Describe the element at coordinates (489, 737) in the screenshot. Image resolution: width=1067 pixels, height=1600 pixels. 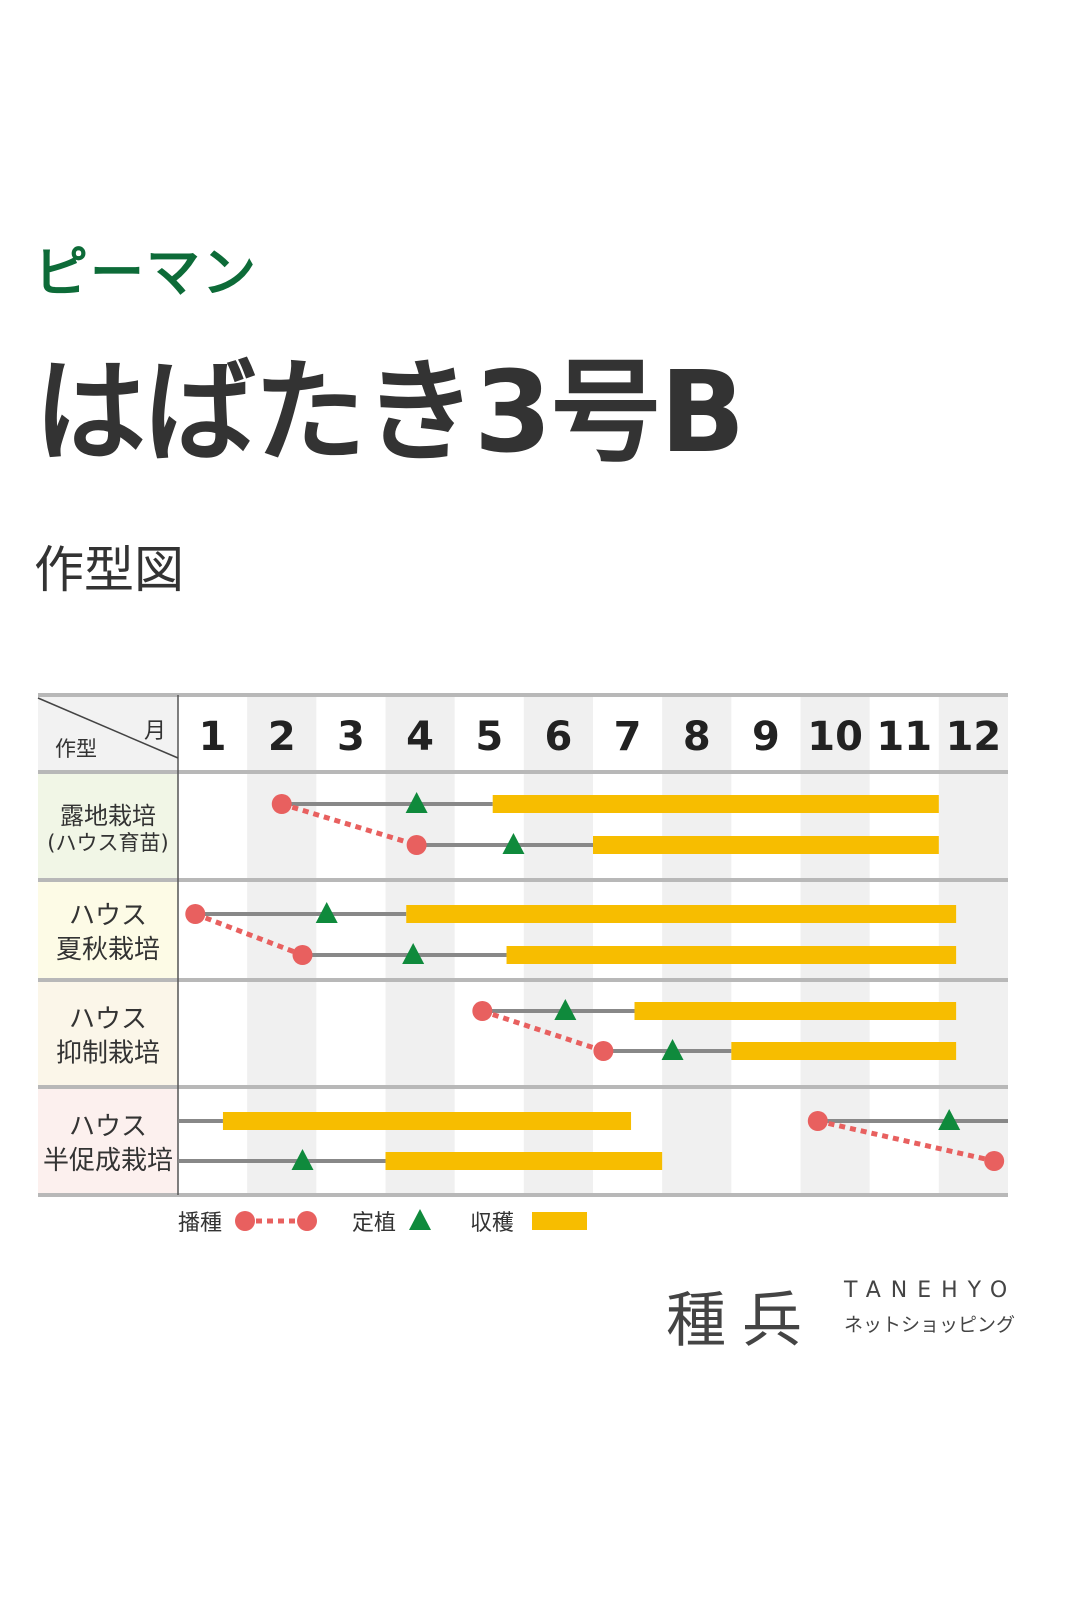
I see `month-label: 5` at that location.